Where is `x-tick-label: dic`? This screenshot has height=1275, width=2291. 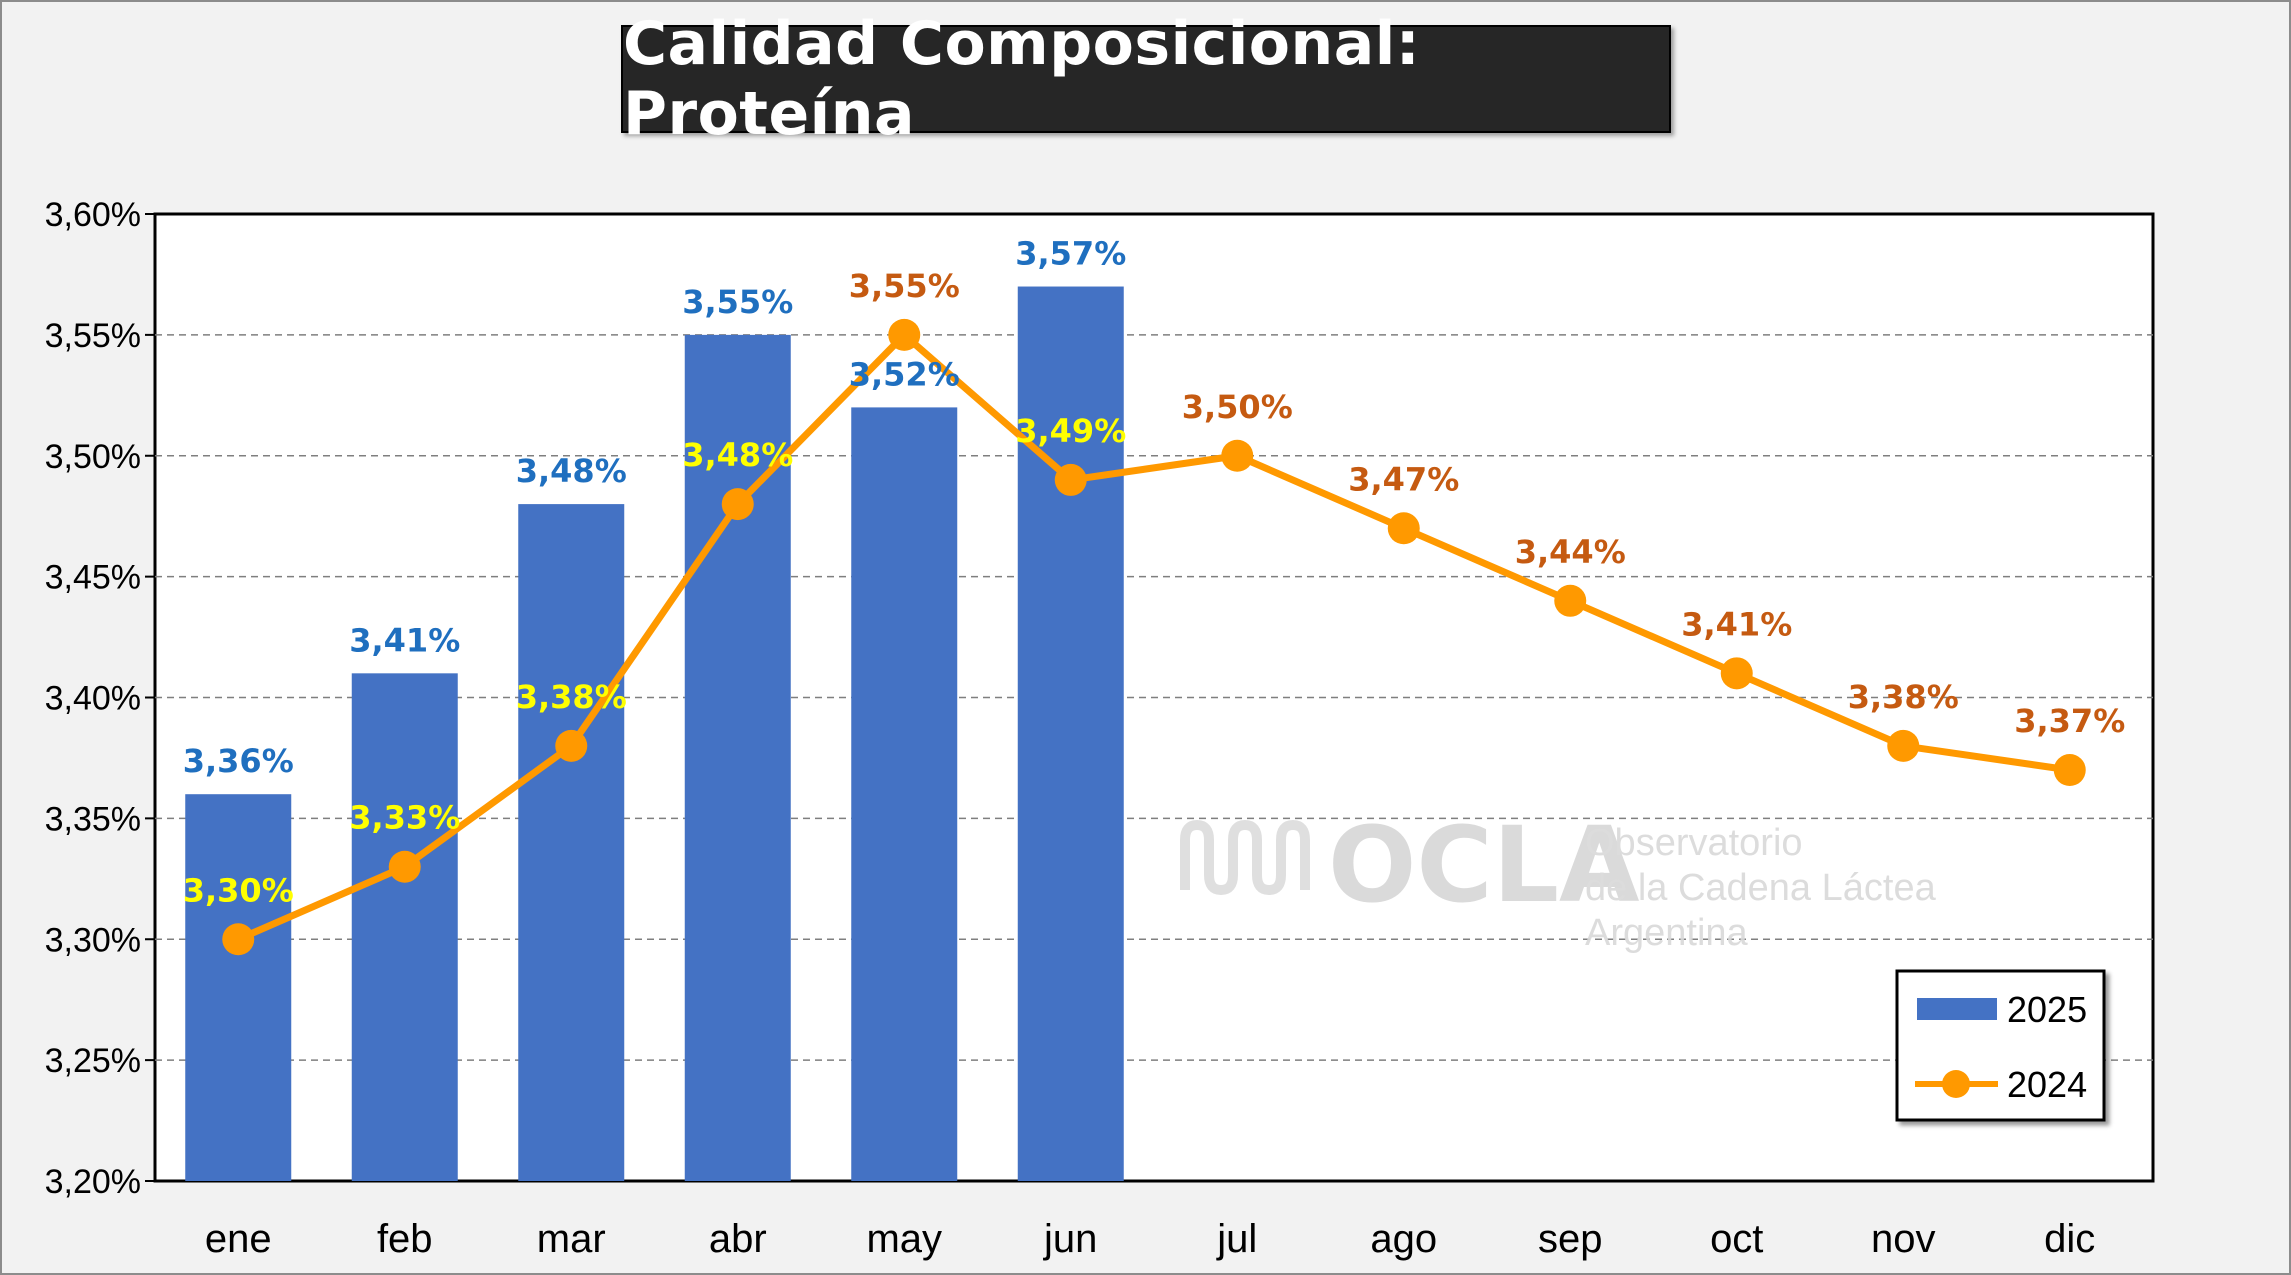 x-tick-label: dic is located at coordinates (2069, 1239).